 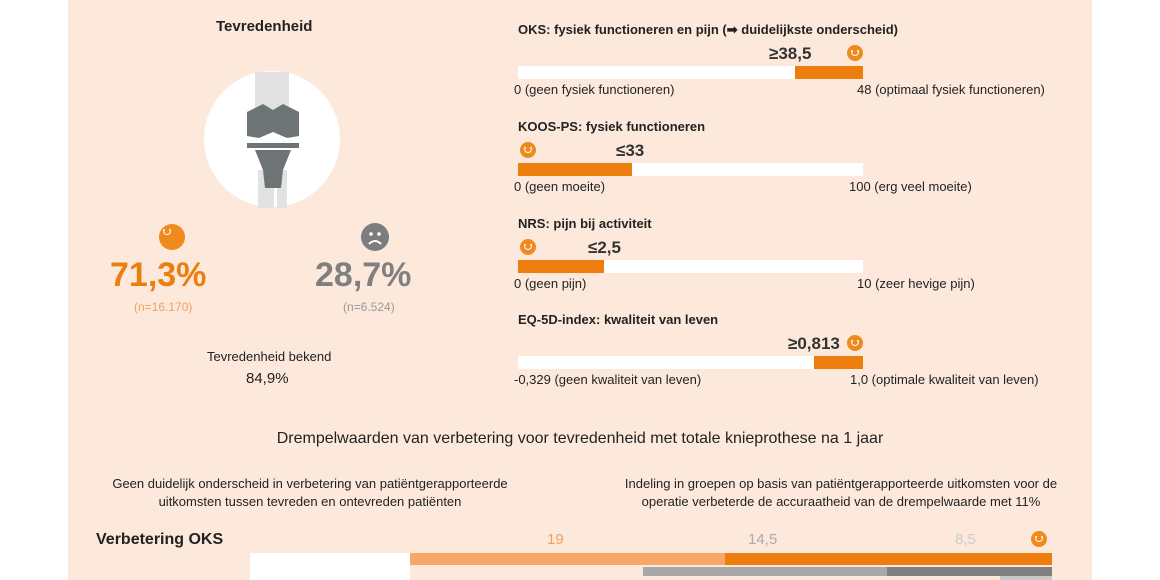 What do you see at coordinates (910, 186) in the screenshot?
I see `measure-max-label: 100 (erg veel moeite)` at bounding box center [910, 186].